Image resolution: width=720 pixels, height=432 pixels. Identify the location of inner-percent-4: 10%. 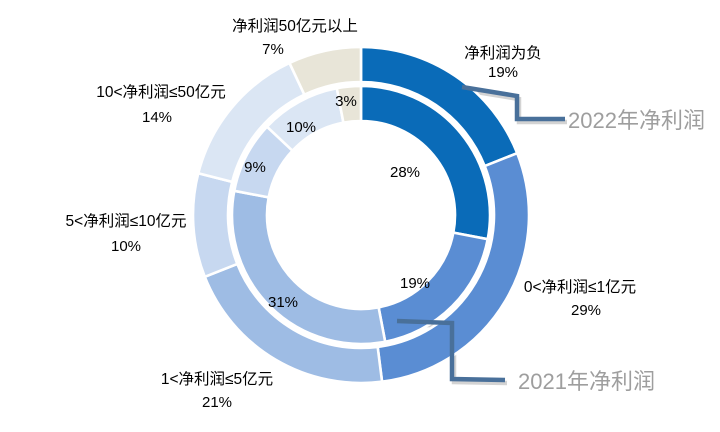
(301, 127).